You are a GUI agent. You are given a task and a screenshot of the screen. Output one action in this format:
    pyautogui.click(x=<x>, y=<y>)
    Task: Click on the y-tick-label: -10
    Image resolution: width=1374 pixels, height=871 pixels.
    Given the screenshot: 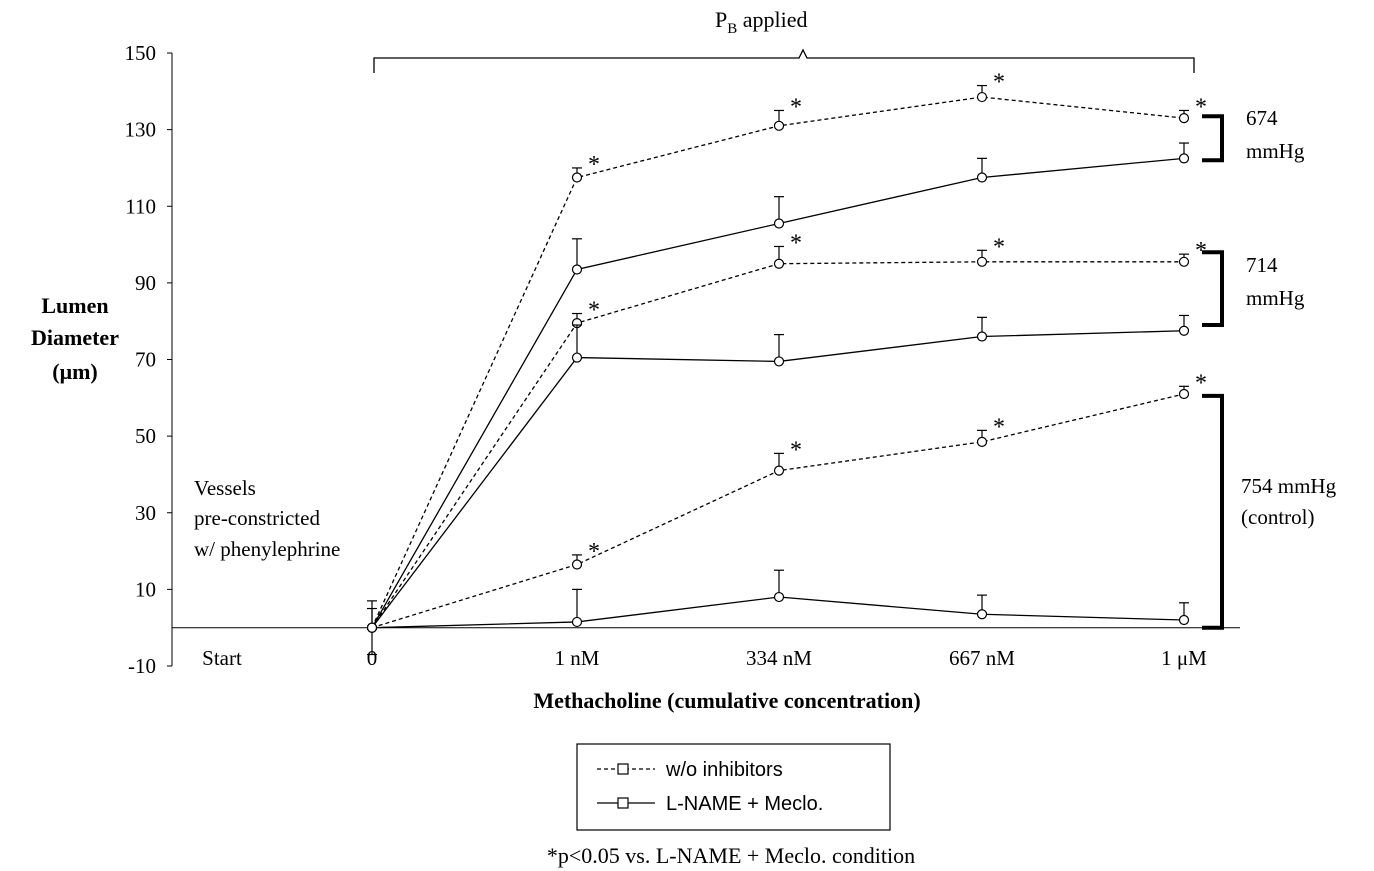 What is the action you would take?
    pyautogui.click(x=142, y=666)
    